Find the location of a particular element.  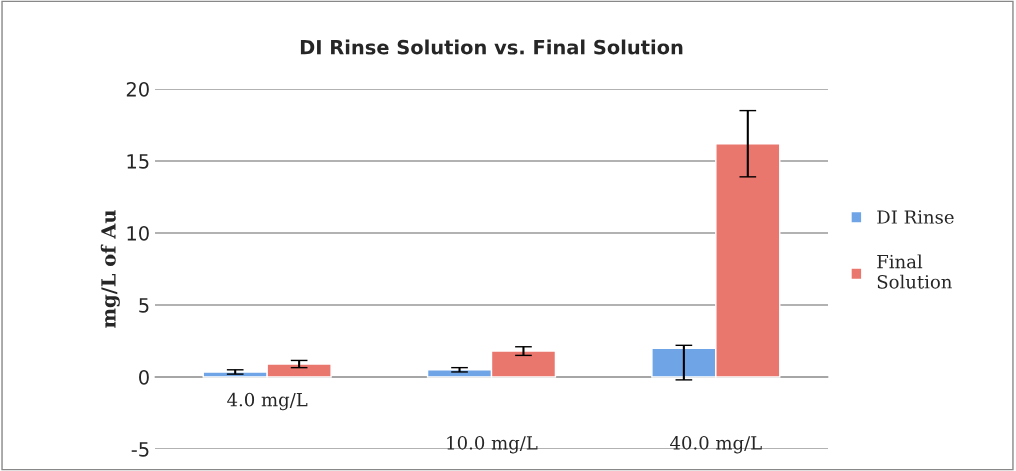

x-tick-label: 40.0 mg/L is located at coordinates (716, 445).